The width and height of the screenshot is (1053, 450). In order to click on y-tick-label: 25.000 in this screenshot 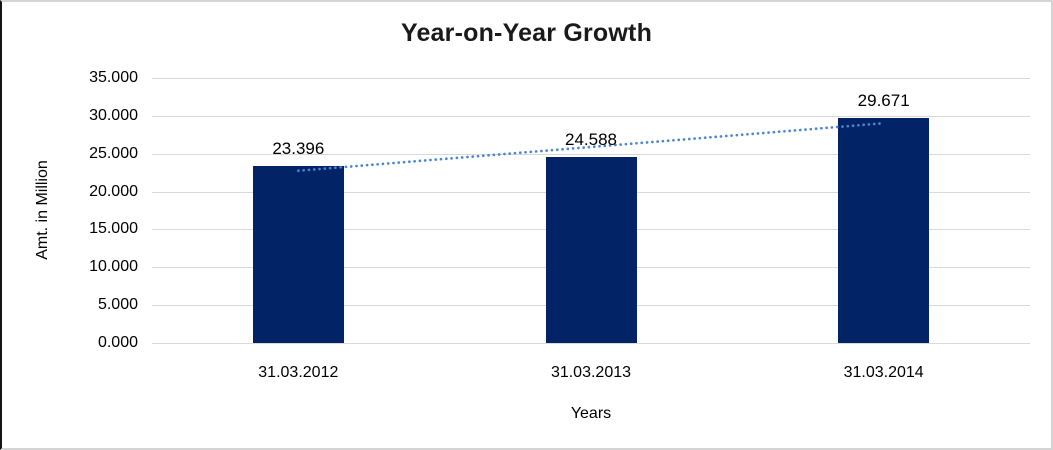, I will do `click(113, 153)`.